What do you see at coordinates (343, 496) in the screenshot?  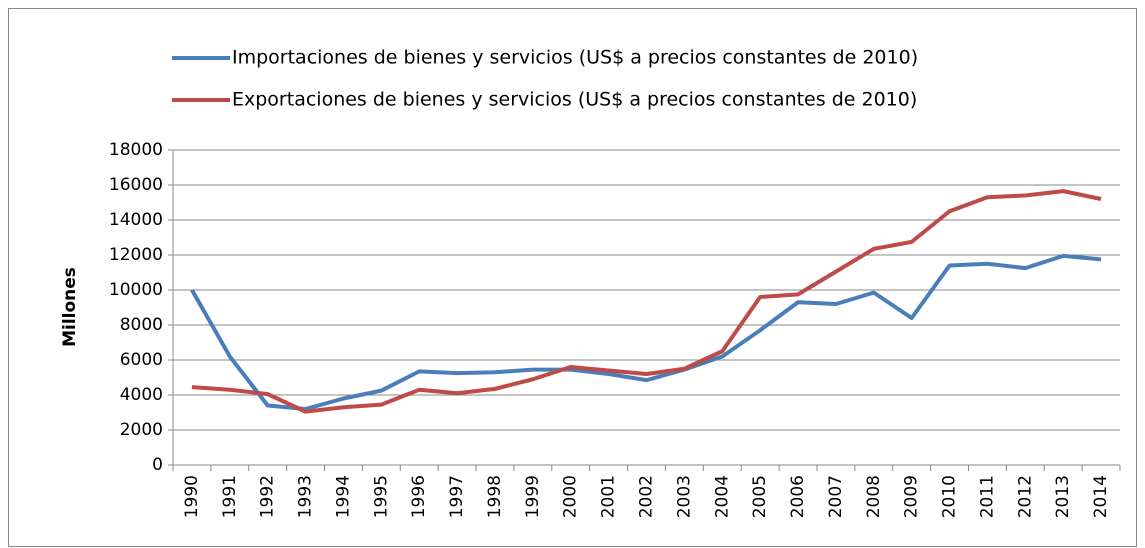 I see `x-tick-label: 1994` at bounding box center [343, 496].